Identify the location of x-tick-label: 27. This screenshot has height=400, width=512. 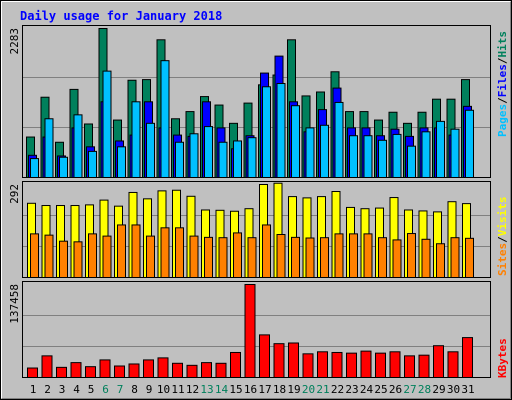
(409, 389).